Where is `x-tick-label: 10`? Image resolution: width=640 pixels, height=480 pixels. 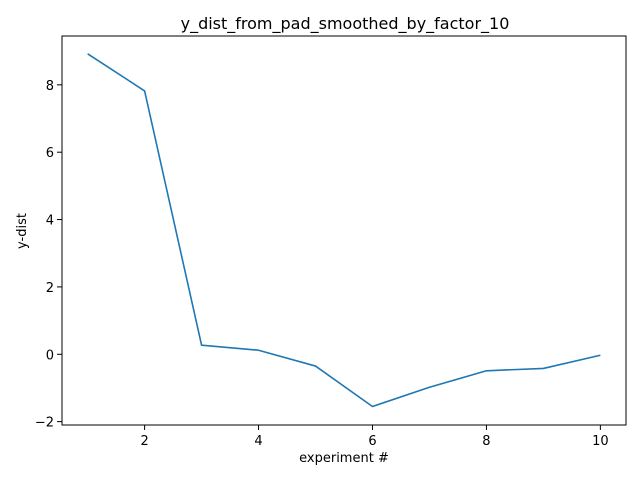
x-tick-label: 10 is located at coordinates (600, 441).